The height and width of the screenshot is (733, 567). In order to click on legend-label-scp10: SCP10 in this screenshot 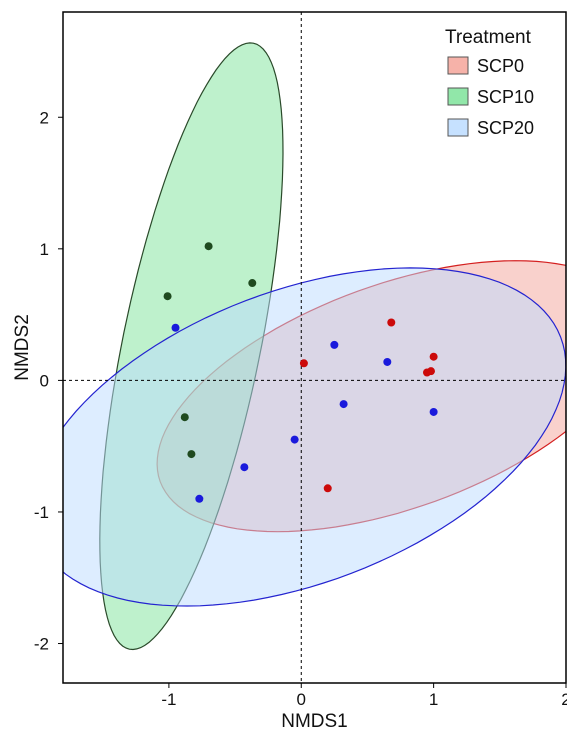, I will do `click(505, 97)`.